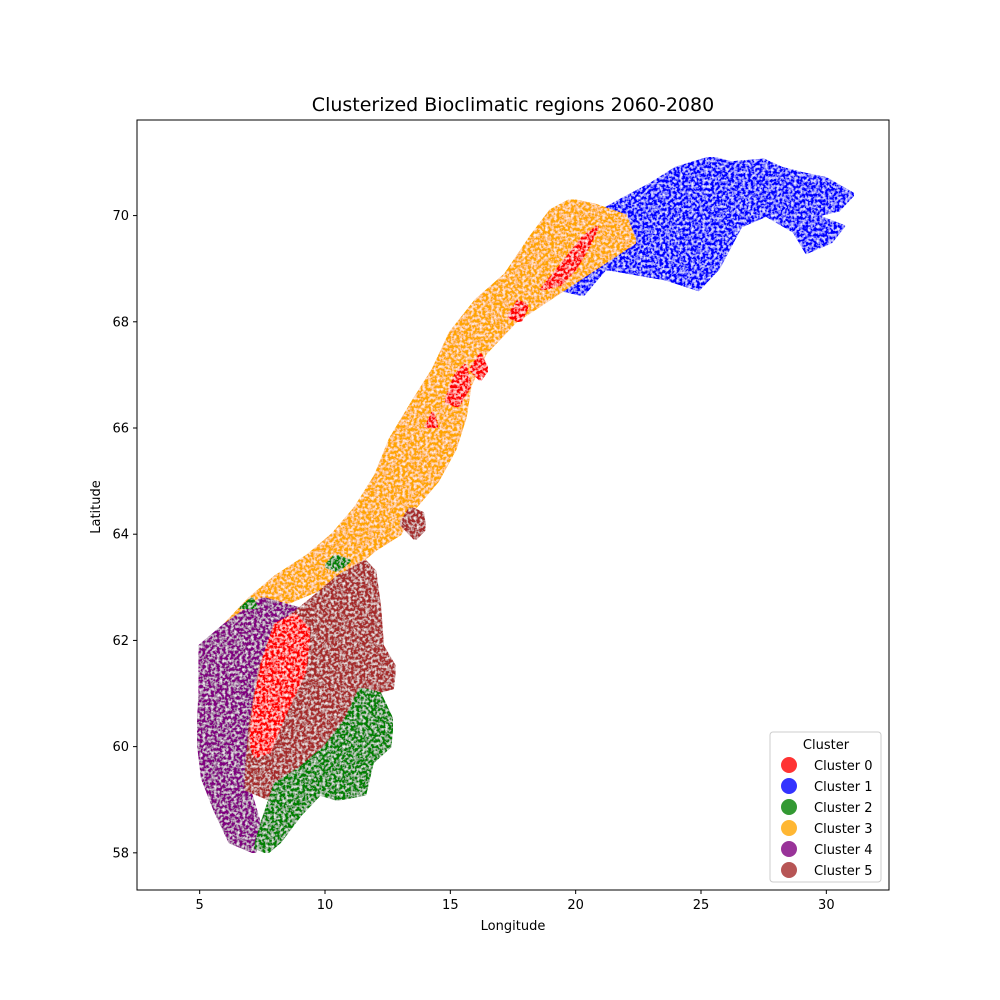 This screenshot has height=1000, width=1000. I want to click on x-tick-label: 20, so click(575, 905).